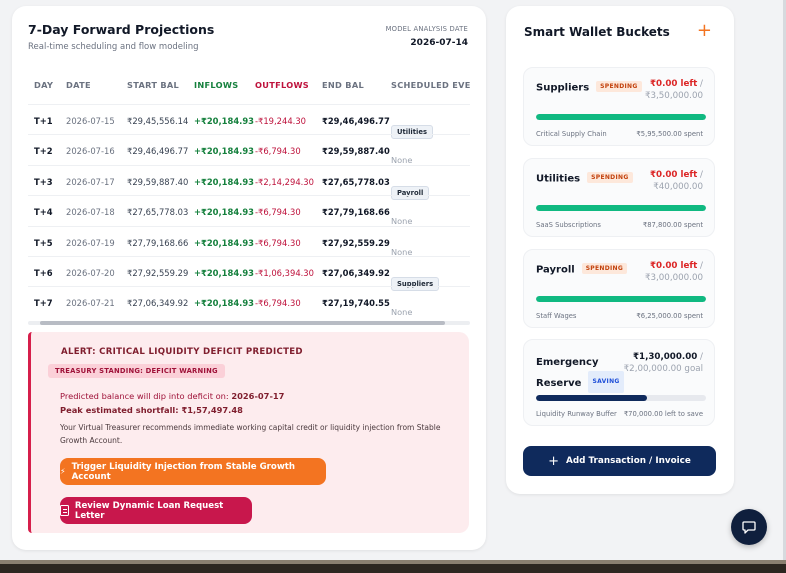  Describe the element at coordinates (90, 121) in the screenshot. I see `cell-date: 2026-07-15` at that location.